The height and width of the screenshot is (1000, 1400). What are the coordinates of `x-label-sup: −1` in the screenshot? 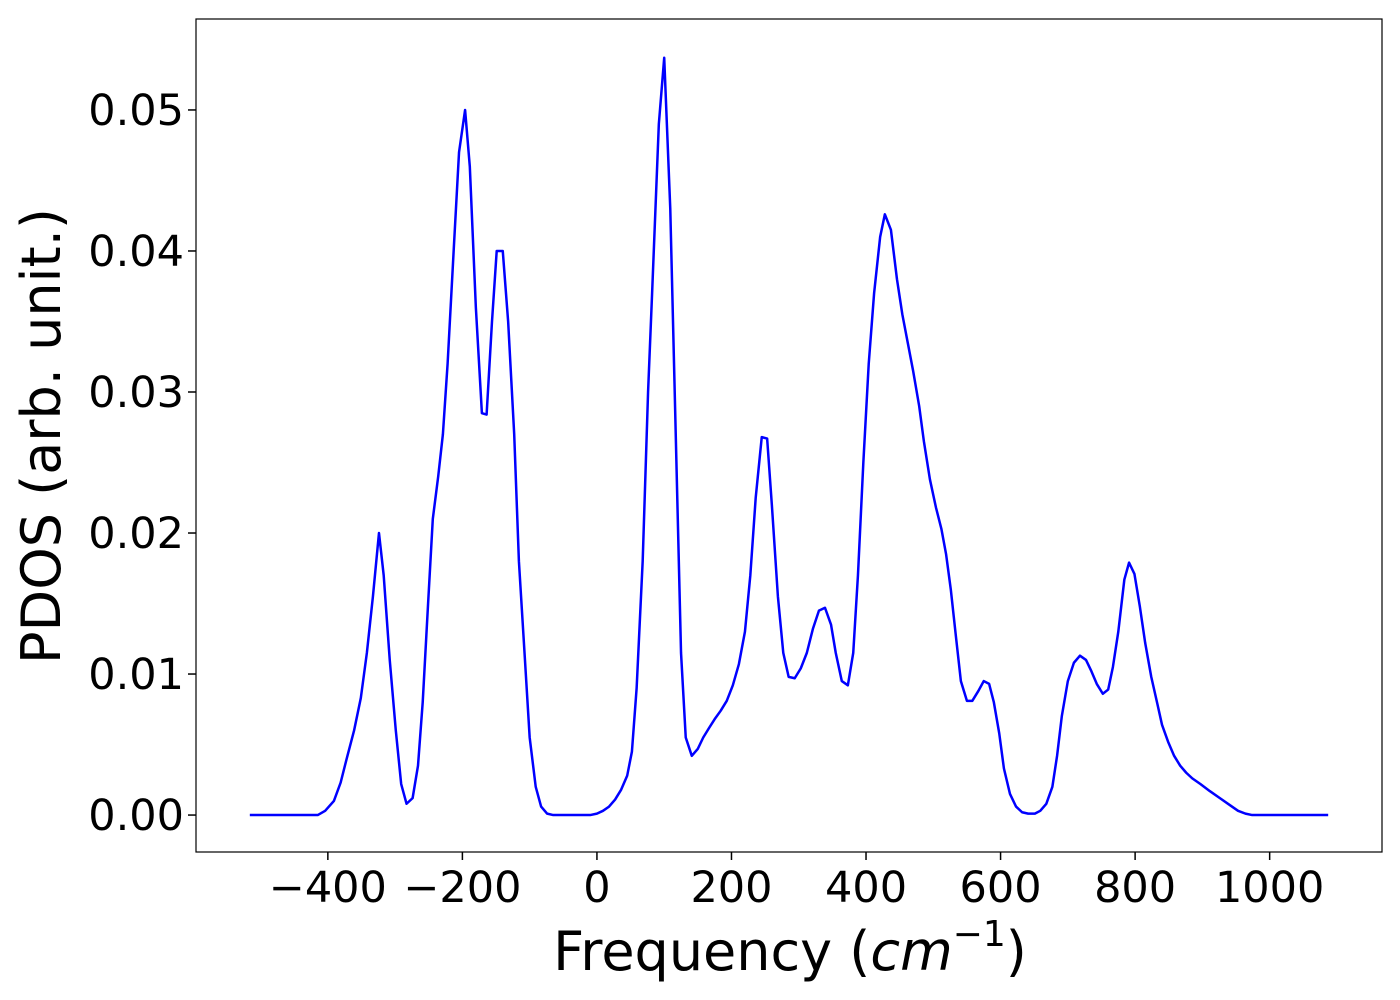 It's located at (979, 934).